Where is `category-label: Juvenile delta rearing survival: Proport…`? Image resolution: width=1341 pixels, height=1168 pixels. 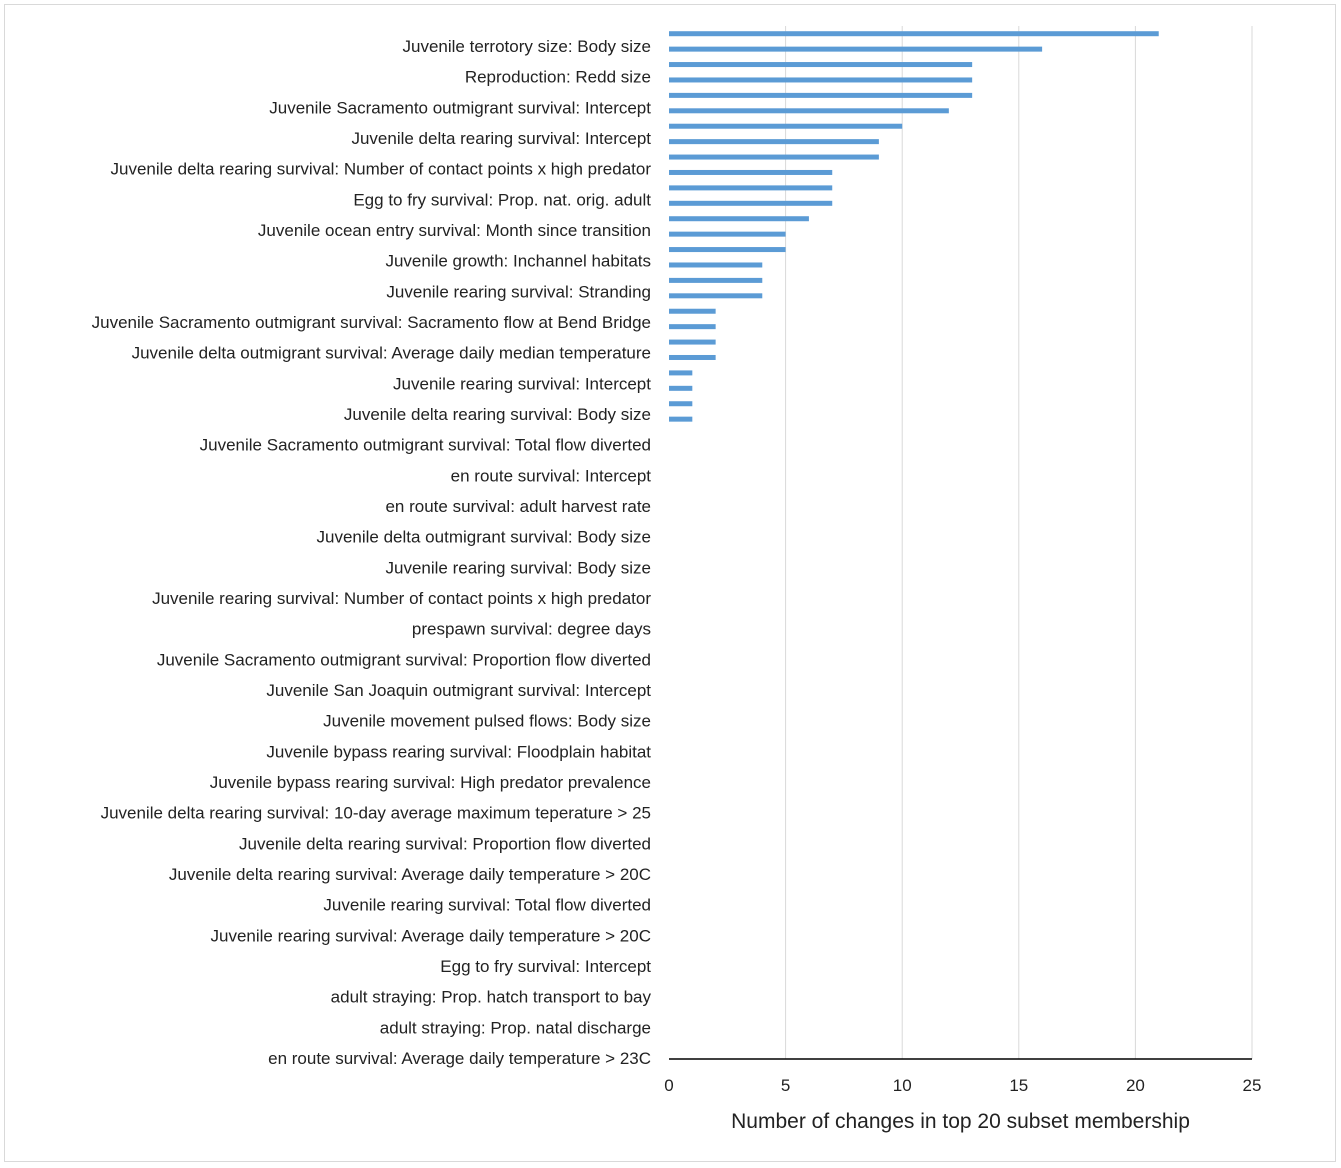 category-label: Juvenile delta rearing survival: Proport… is located at coordinates (445, 843).